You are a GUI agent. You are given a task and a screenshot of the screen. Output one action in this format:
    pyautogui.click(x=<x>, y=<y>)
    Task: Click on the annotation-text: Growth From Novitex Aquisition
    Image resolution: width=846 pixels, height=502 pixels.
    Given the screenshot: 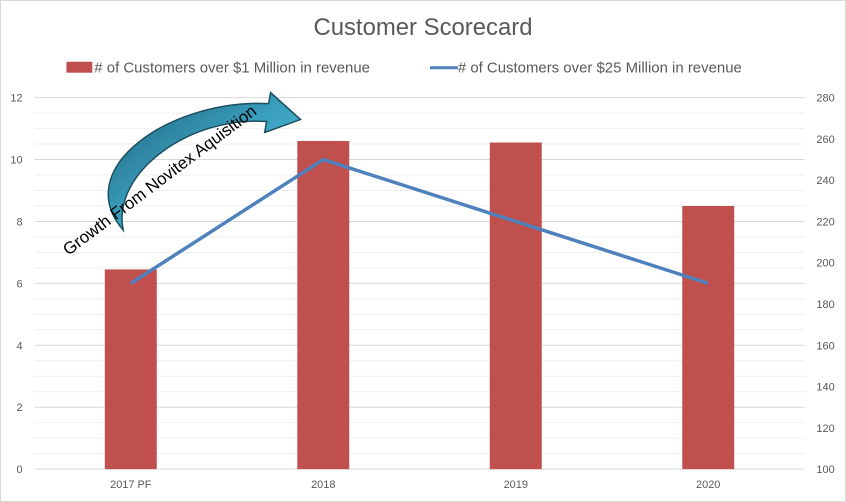 What is the action you would take?
    pyautogui.click(x=159, y=180)
    